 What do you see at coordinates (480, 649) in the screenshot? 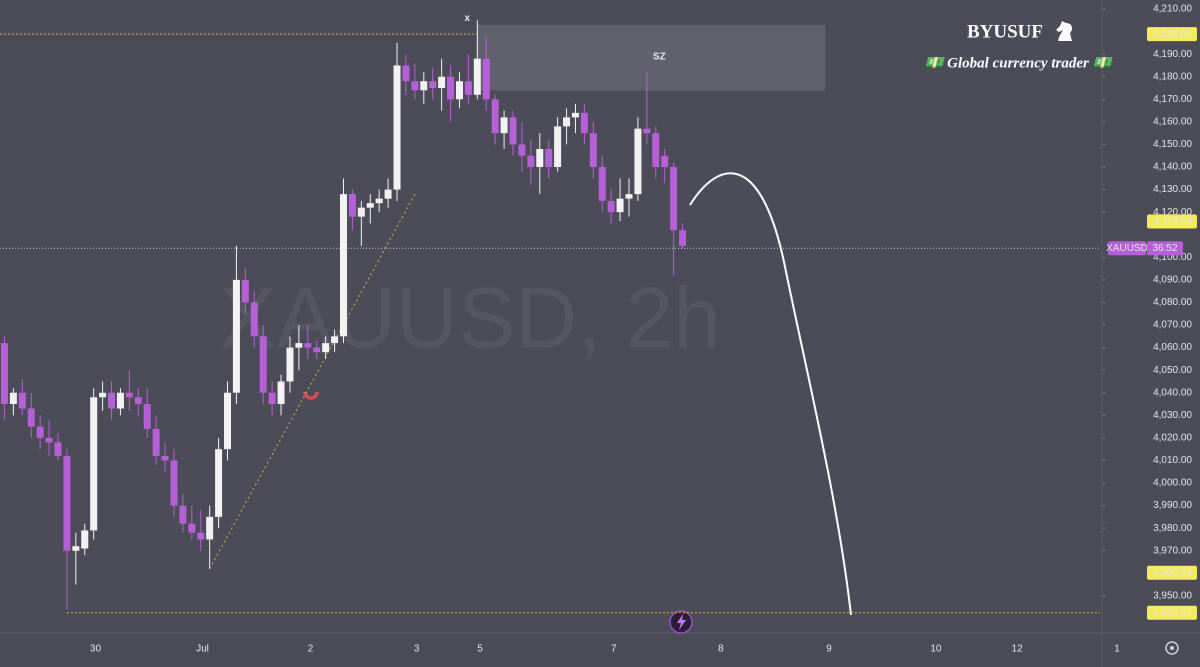
I see `x-tick-label: 5` at bounding box center [480, 649].